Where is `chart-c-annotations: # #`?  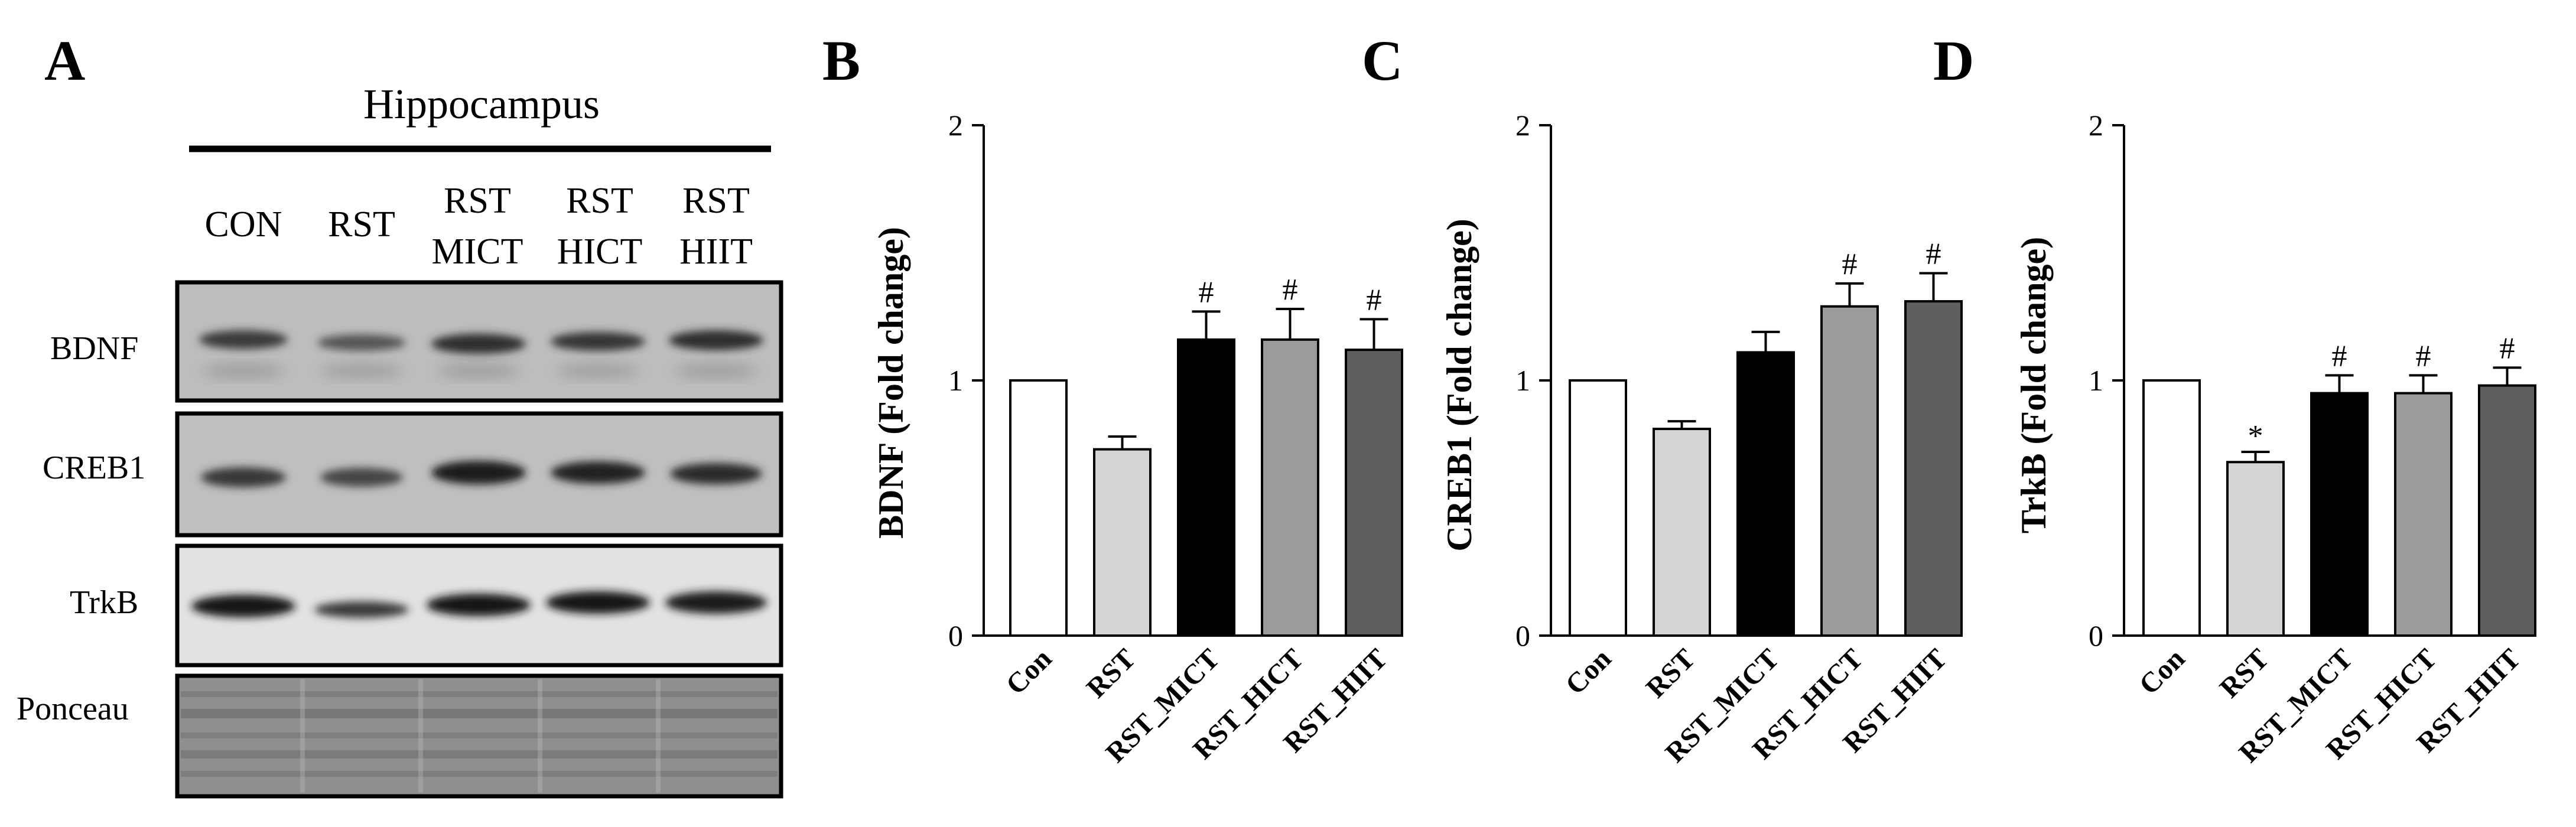
chart-c-annotations: # # is located at coordinates (1892, 259).